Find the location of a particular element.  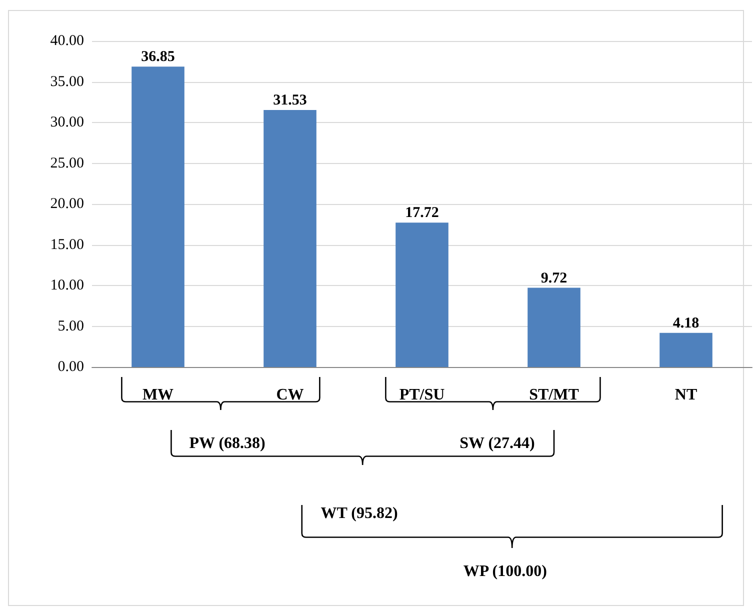

text: WT (95.82) is located at coordinates (359, 514).